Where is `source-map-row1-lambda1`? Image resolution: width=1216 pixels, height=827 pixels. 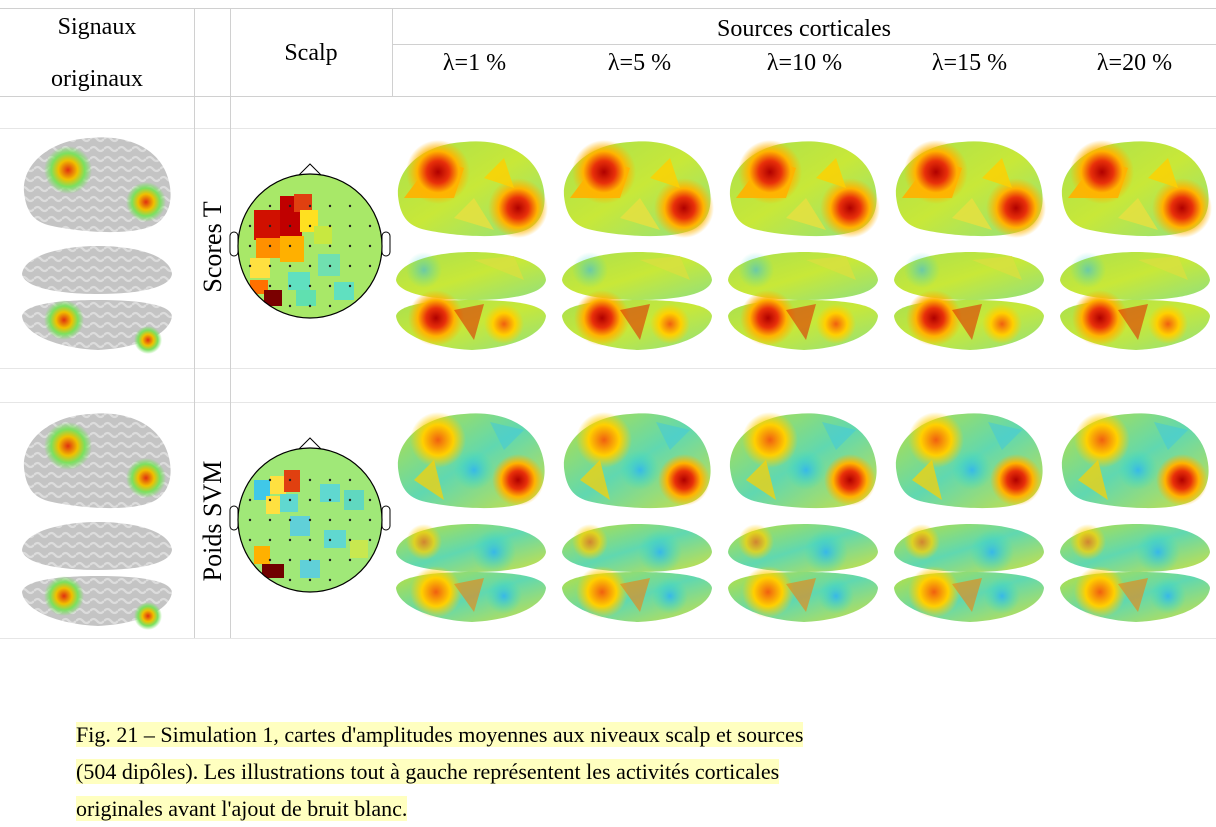 source-map-row1-lambda1 is located at coordinates (472, 245).